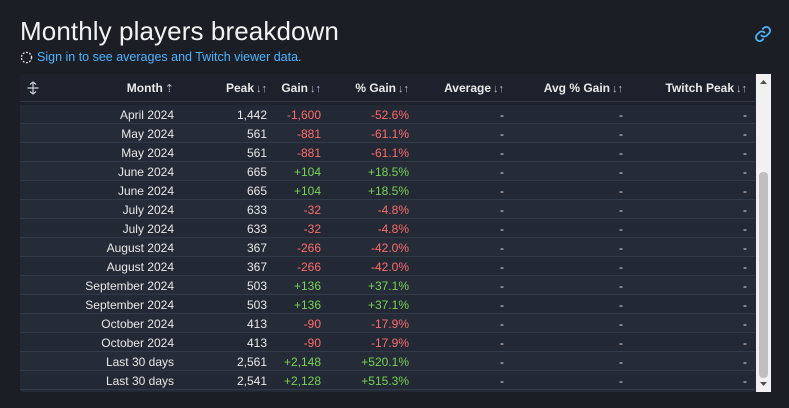 Image resolution: width=789 pixels, height=408 pixels. Describe the element at coordinates (388, 305) in the screenshot. I see `cell-percent-gain: +37.1%` at that location.